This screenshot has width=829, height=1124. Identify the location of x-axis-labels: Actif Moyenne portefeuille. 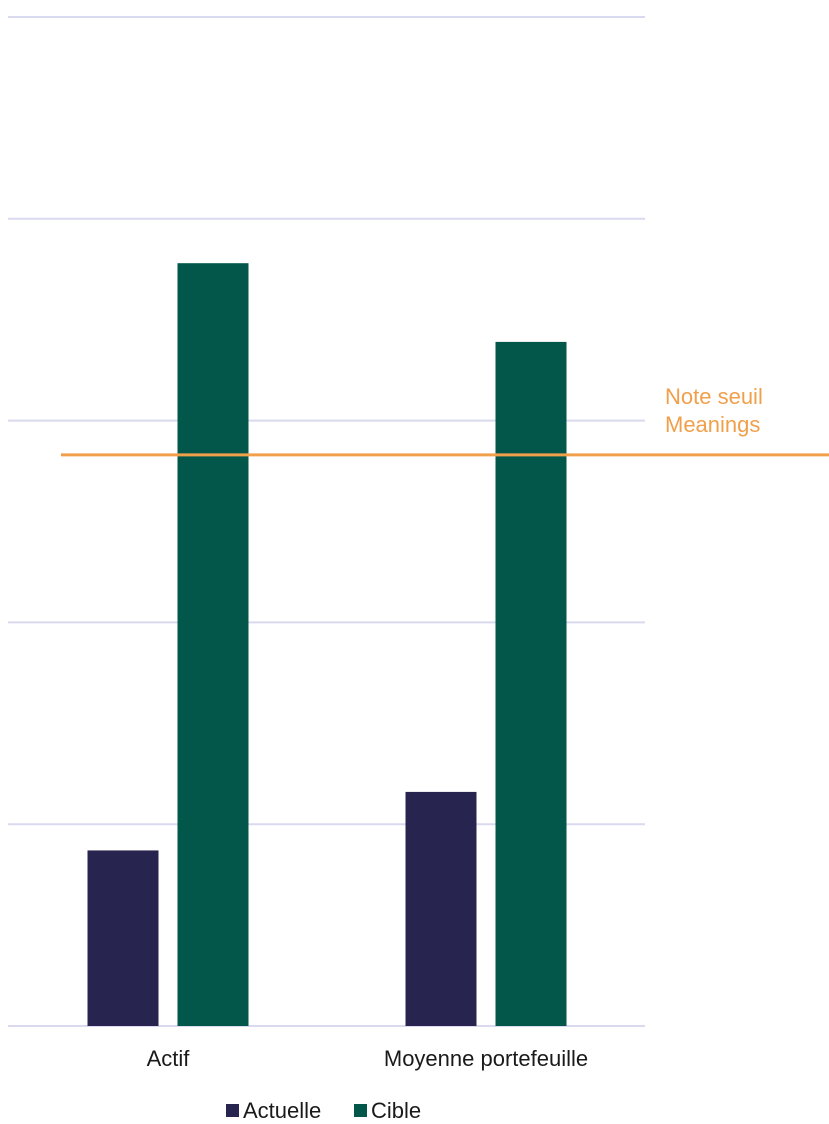
(368, 1058).